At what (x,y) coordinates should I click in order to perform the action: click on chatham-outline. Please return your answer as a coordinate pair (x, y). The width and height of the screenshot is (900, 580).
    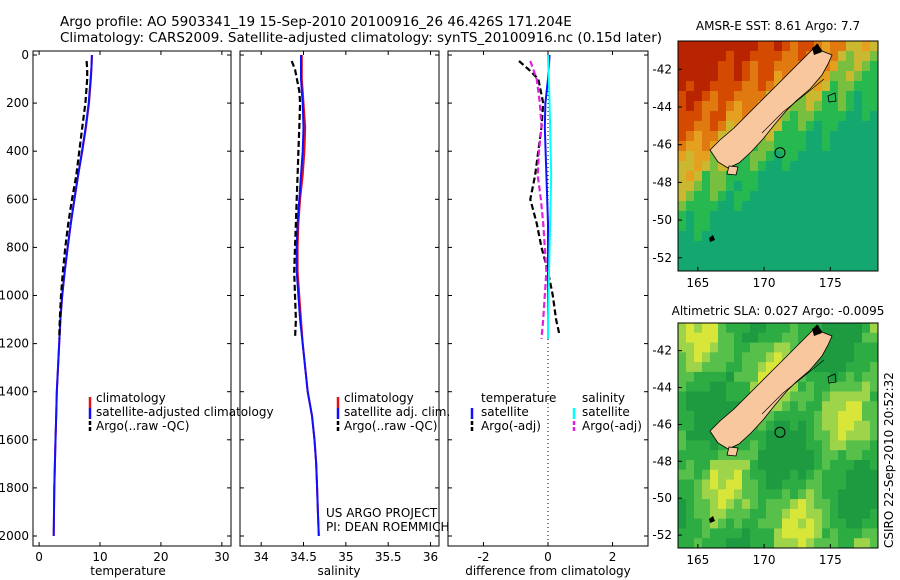
    Looking at the image, I should click on (832, 378).